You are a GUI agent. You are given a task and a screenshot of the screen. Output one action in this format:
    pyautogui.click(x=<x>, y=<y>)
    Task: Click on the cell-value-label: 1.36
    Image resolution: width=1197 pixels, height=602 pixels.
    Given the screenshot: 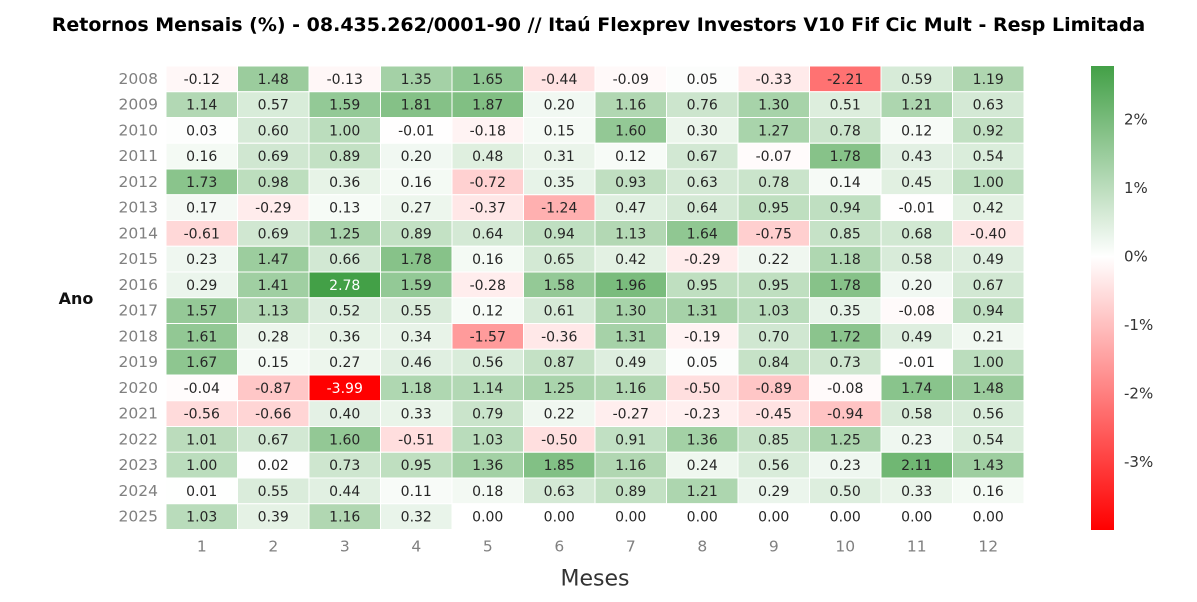 What is the action you would take?
    pyautogui.click(x=702, y=440)
    